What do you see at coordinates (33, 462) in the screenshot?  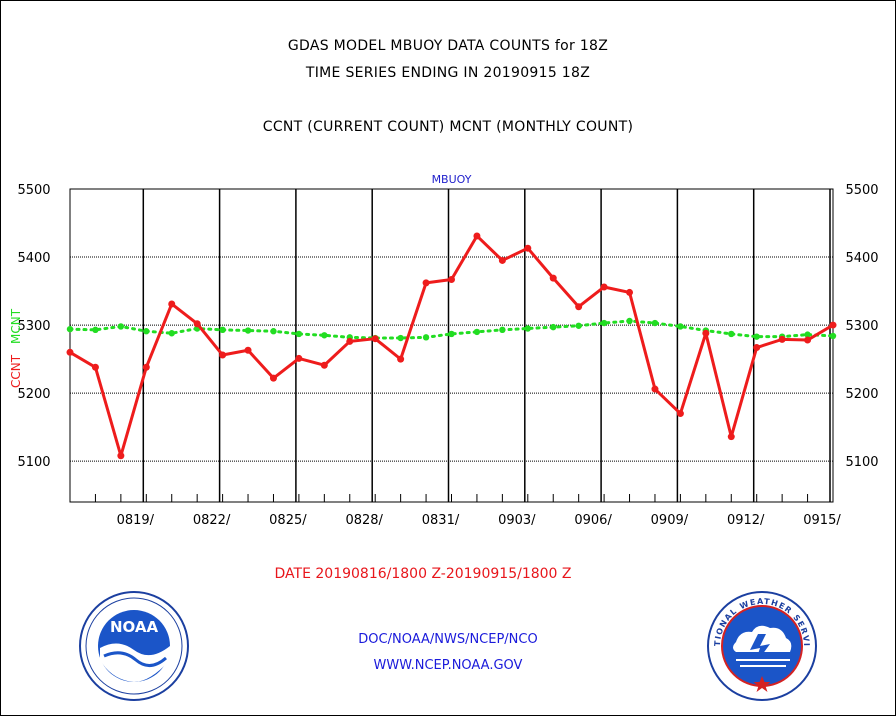 I see `y-tick-label-left: 5100` at bounding box center [33, 462].